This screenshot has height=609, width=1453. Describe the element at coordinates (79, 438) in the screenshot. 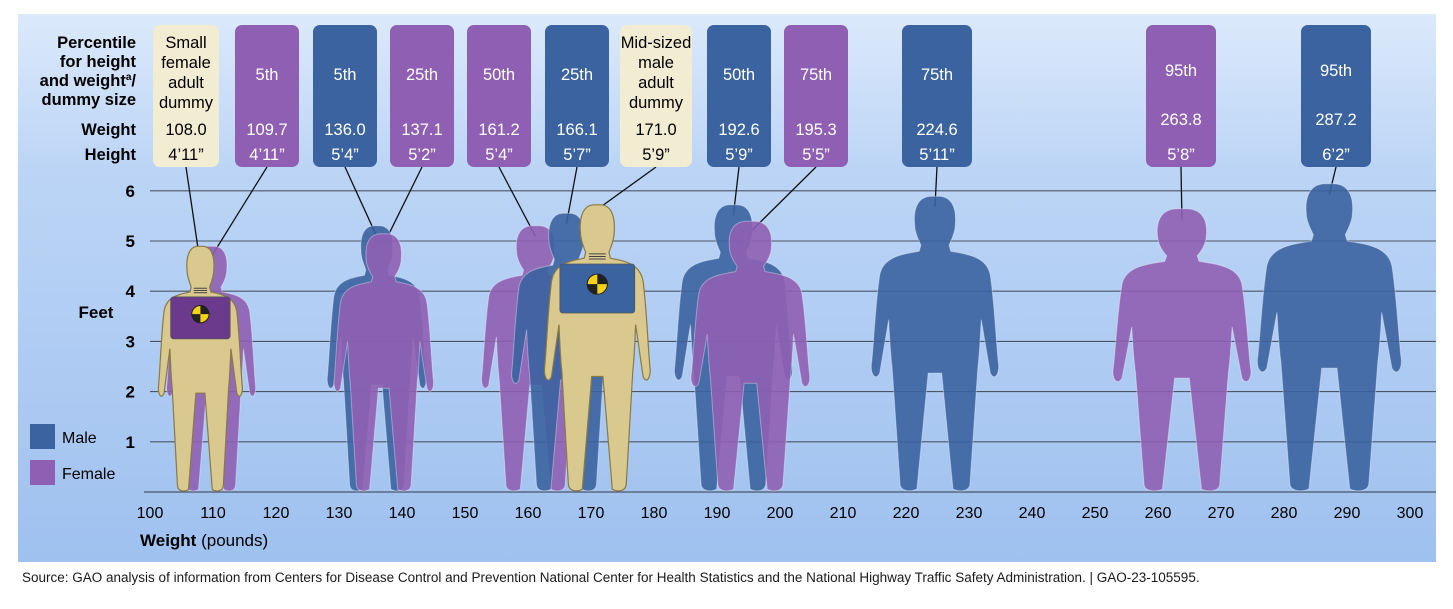

I see `legend-label: Male` at that location.